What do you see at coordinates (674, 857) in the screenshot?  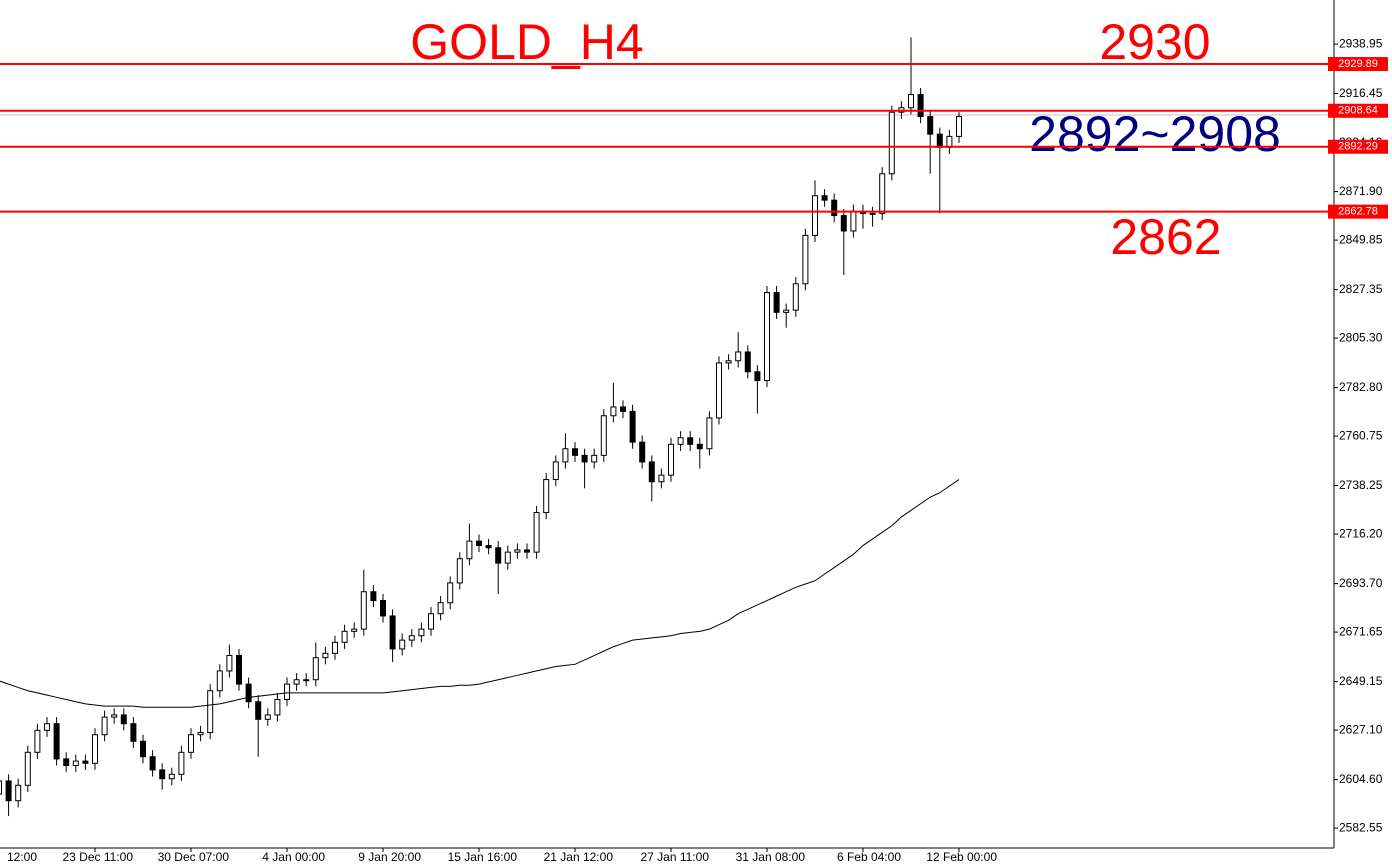 I see `x-tick-label: 27 Jan 11:00` at bounding box center [674, 857].